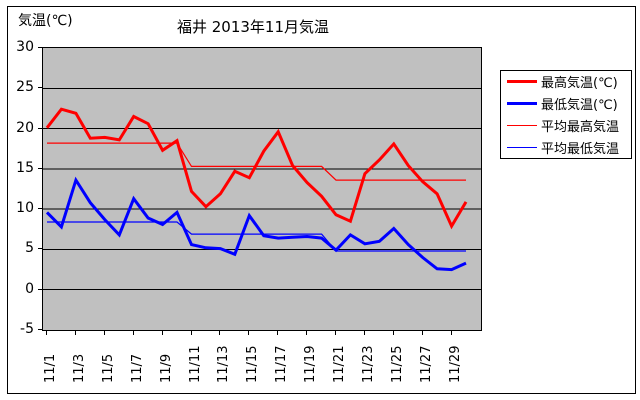 The height and width of the screenshot is (400, 640). Describe the element at coordinates (108, 368) in the screenshot. I see `x-tick-label: 11/5` at that location.